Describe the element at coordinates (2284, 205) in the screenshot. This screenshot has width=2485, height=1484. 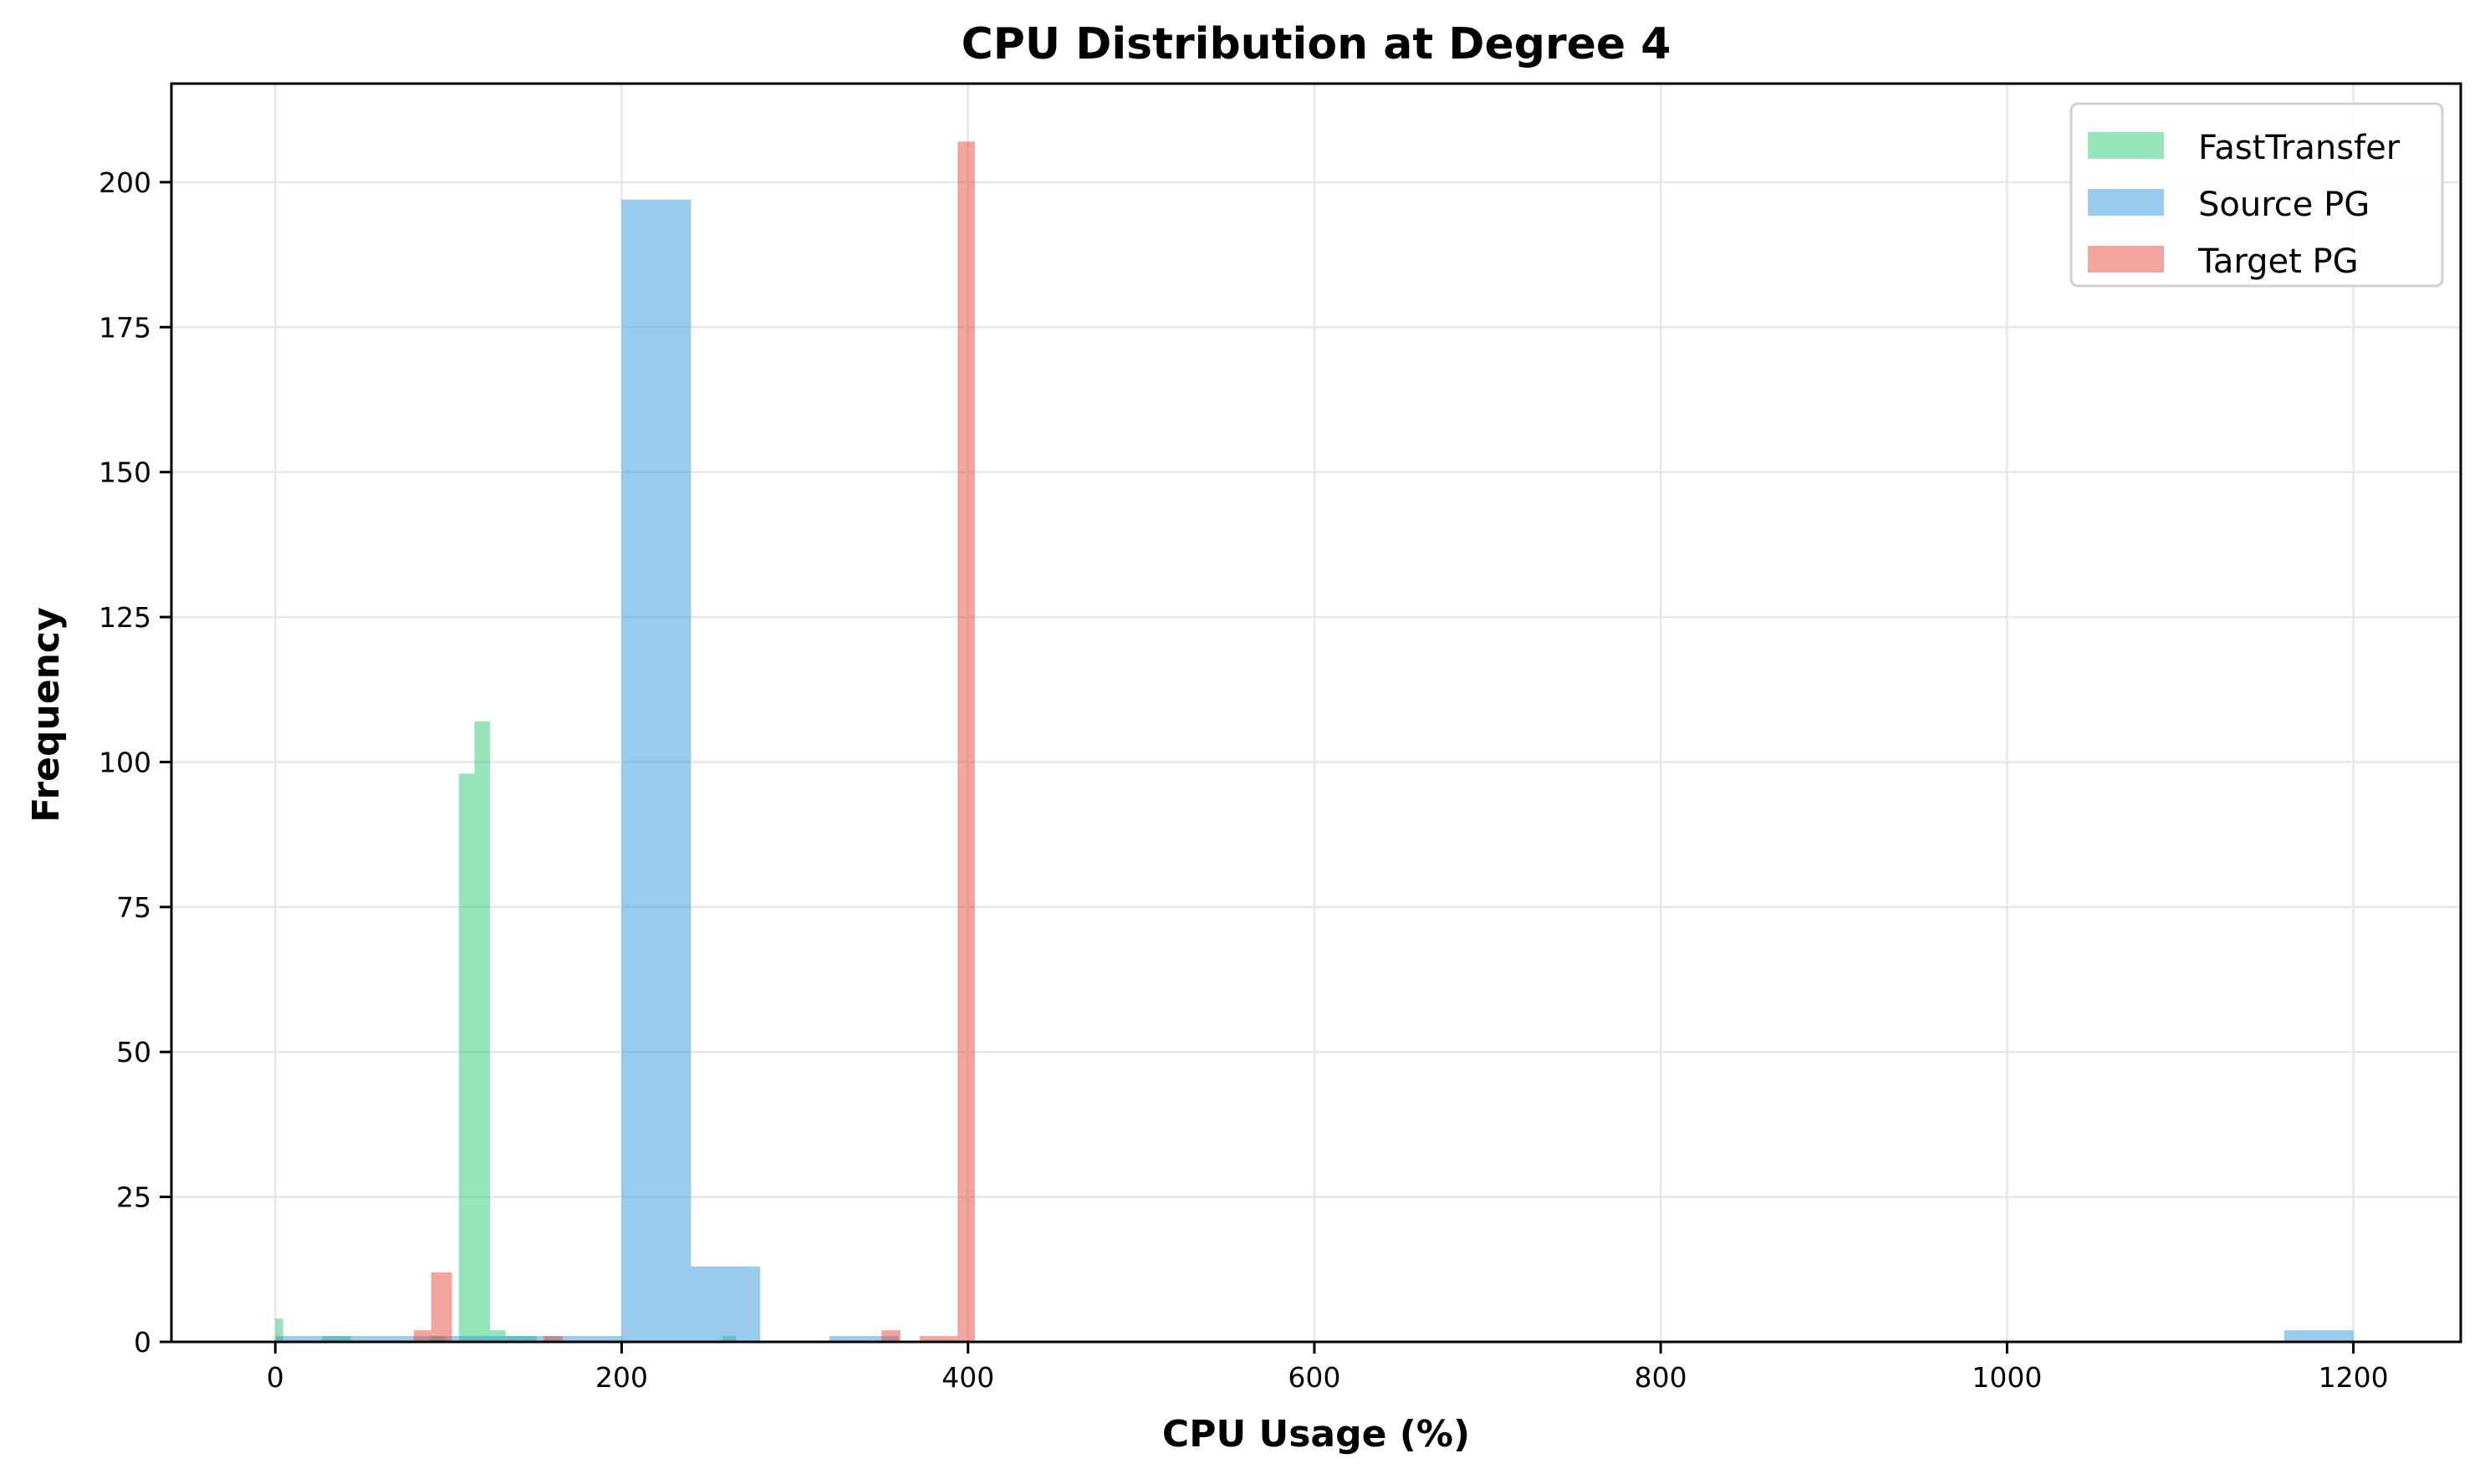
I see `legend-label: Source PG` at that location.